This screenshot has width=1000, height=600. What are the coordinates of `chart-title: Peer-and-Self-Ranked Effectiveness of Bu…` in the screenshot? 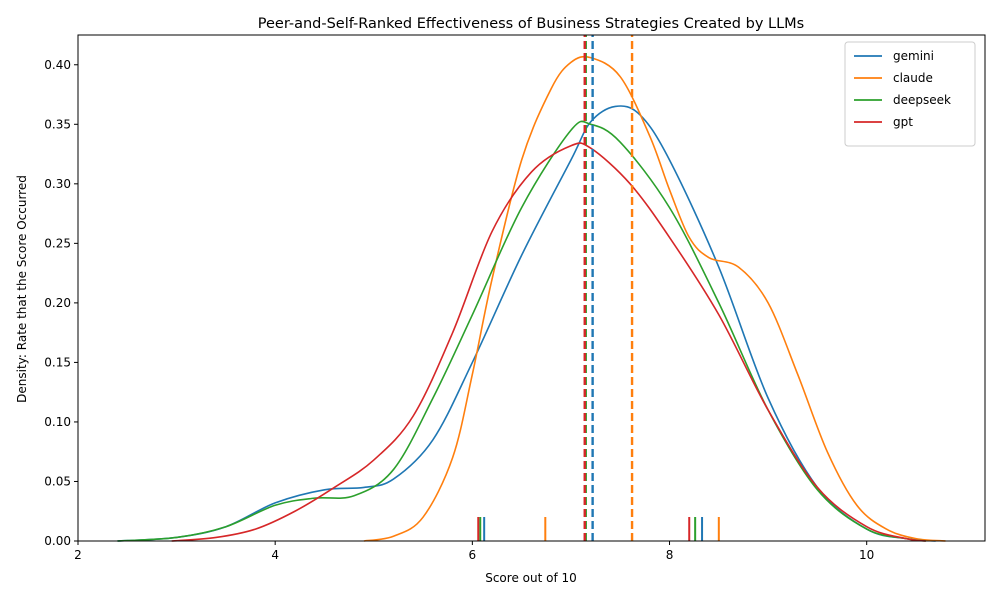 It's located at (531, 24).